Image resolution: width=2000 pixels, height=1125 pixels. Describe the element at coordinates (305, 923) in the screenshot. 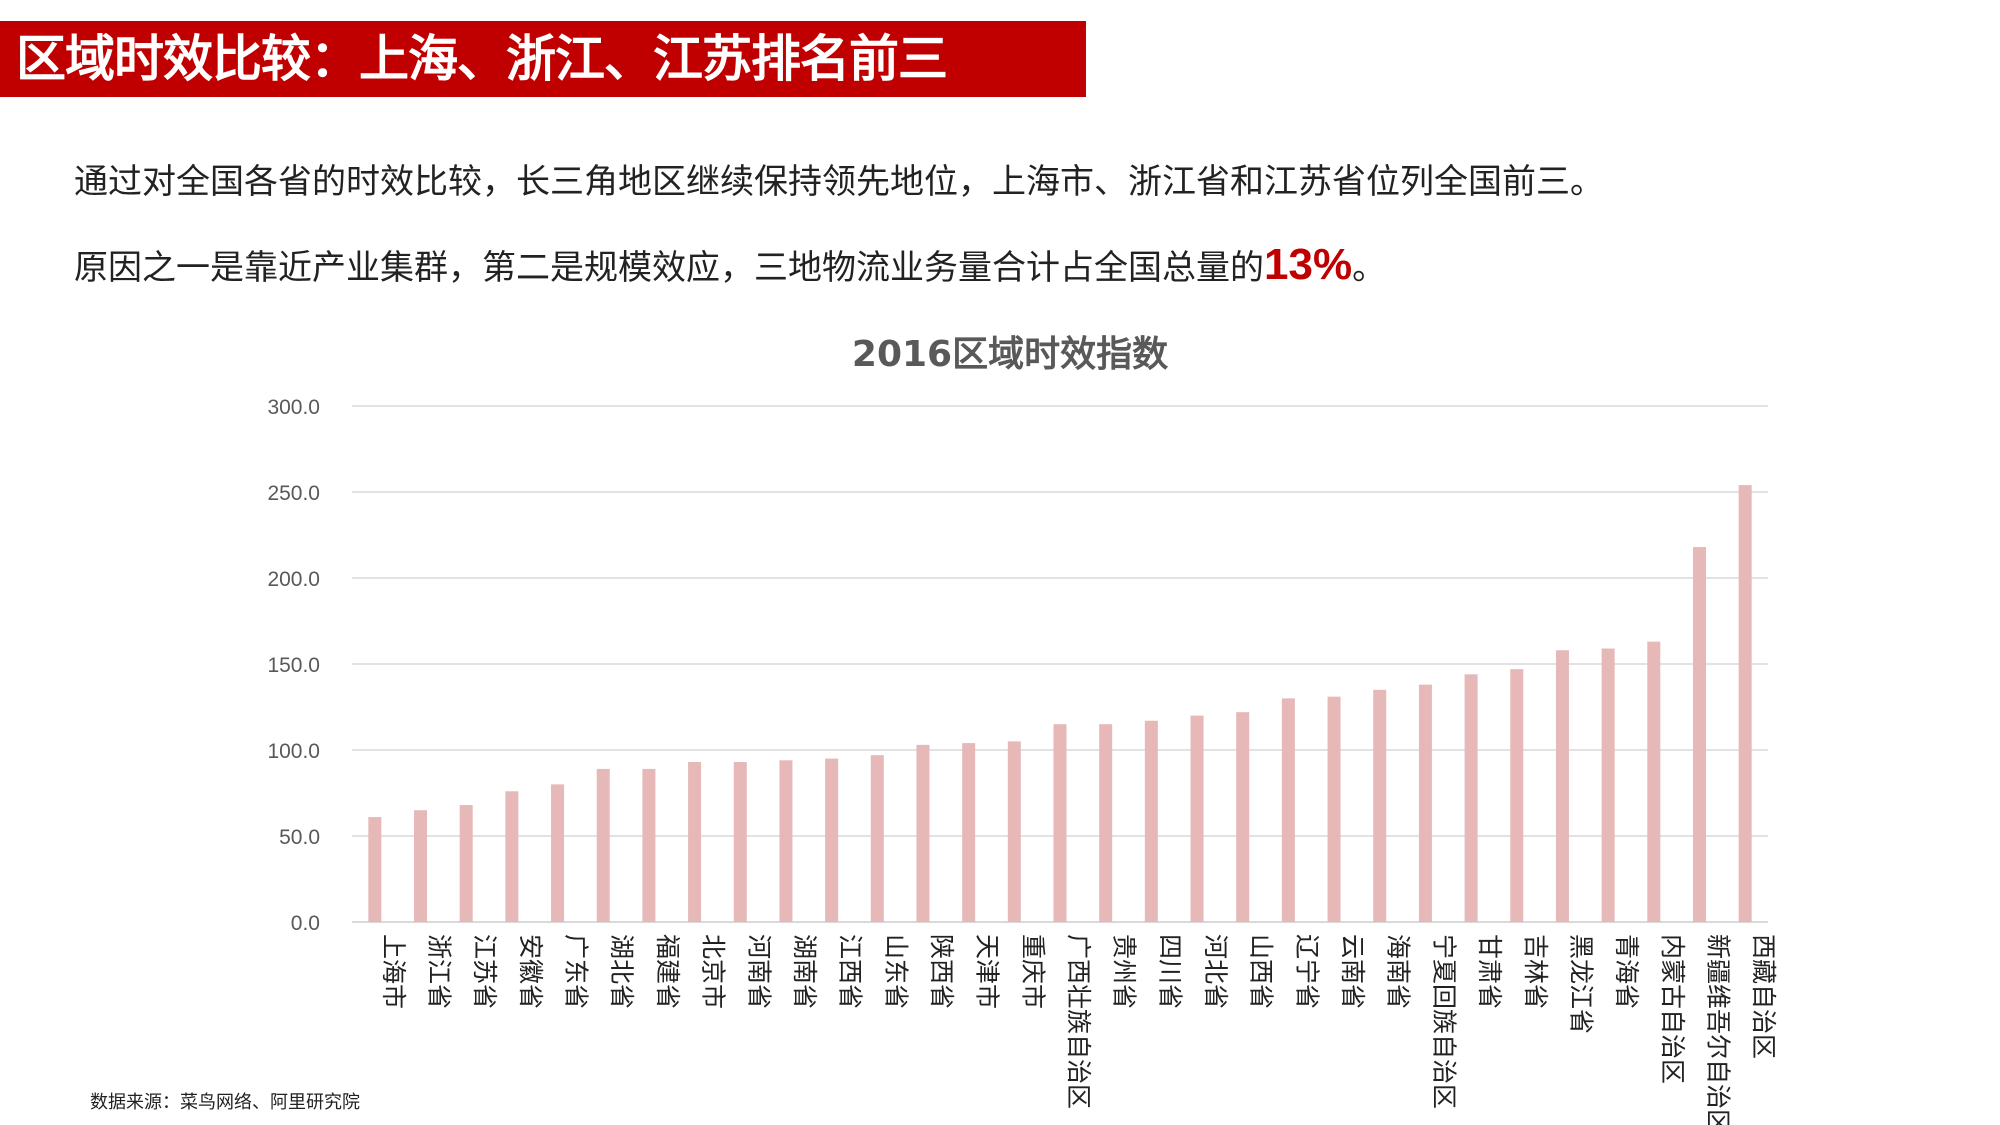

I see `y-tick-label: 0.0` at that location.